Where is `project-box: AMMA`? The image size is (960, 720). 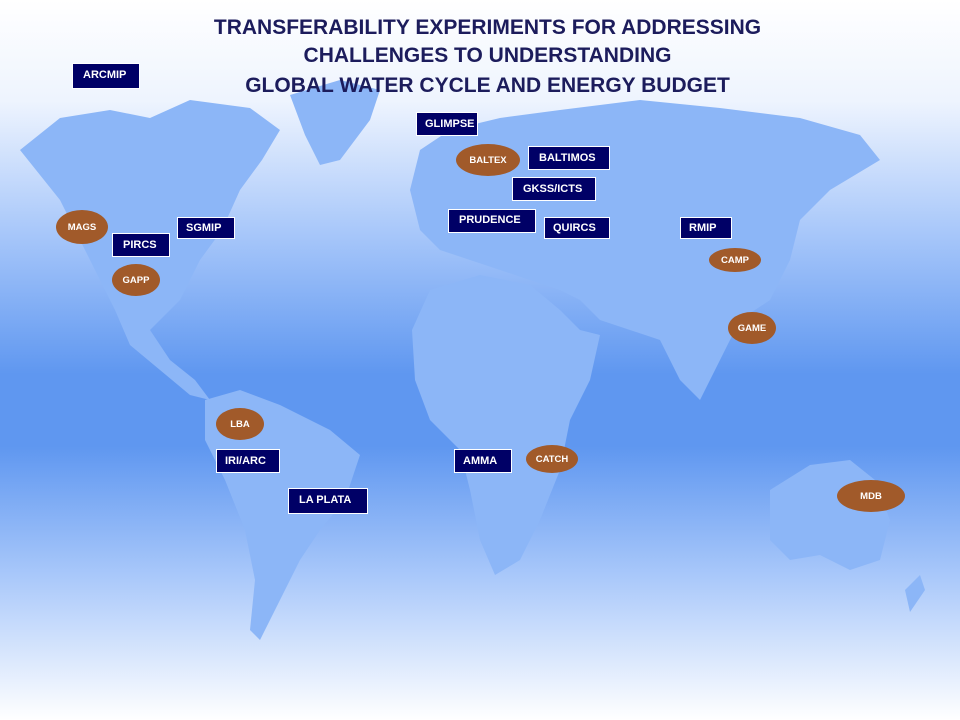 project-box: AMMA is located at coordinates (483, 461).